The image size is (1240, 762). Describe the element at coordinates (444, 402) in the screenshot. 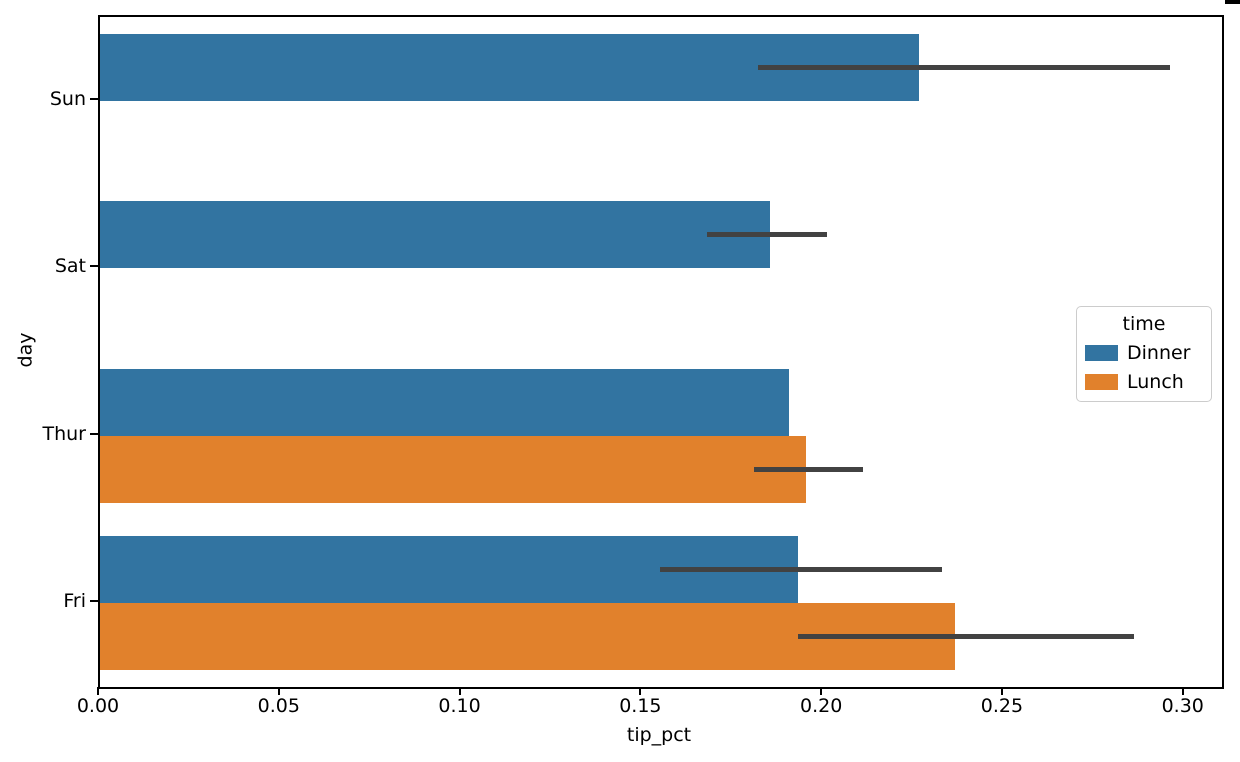

I see `bar-thur-dinner` at that location.